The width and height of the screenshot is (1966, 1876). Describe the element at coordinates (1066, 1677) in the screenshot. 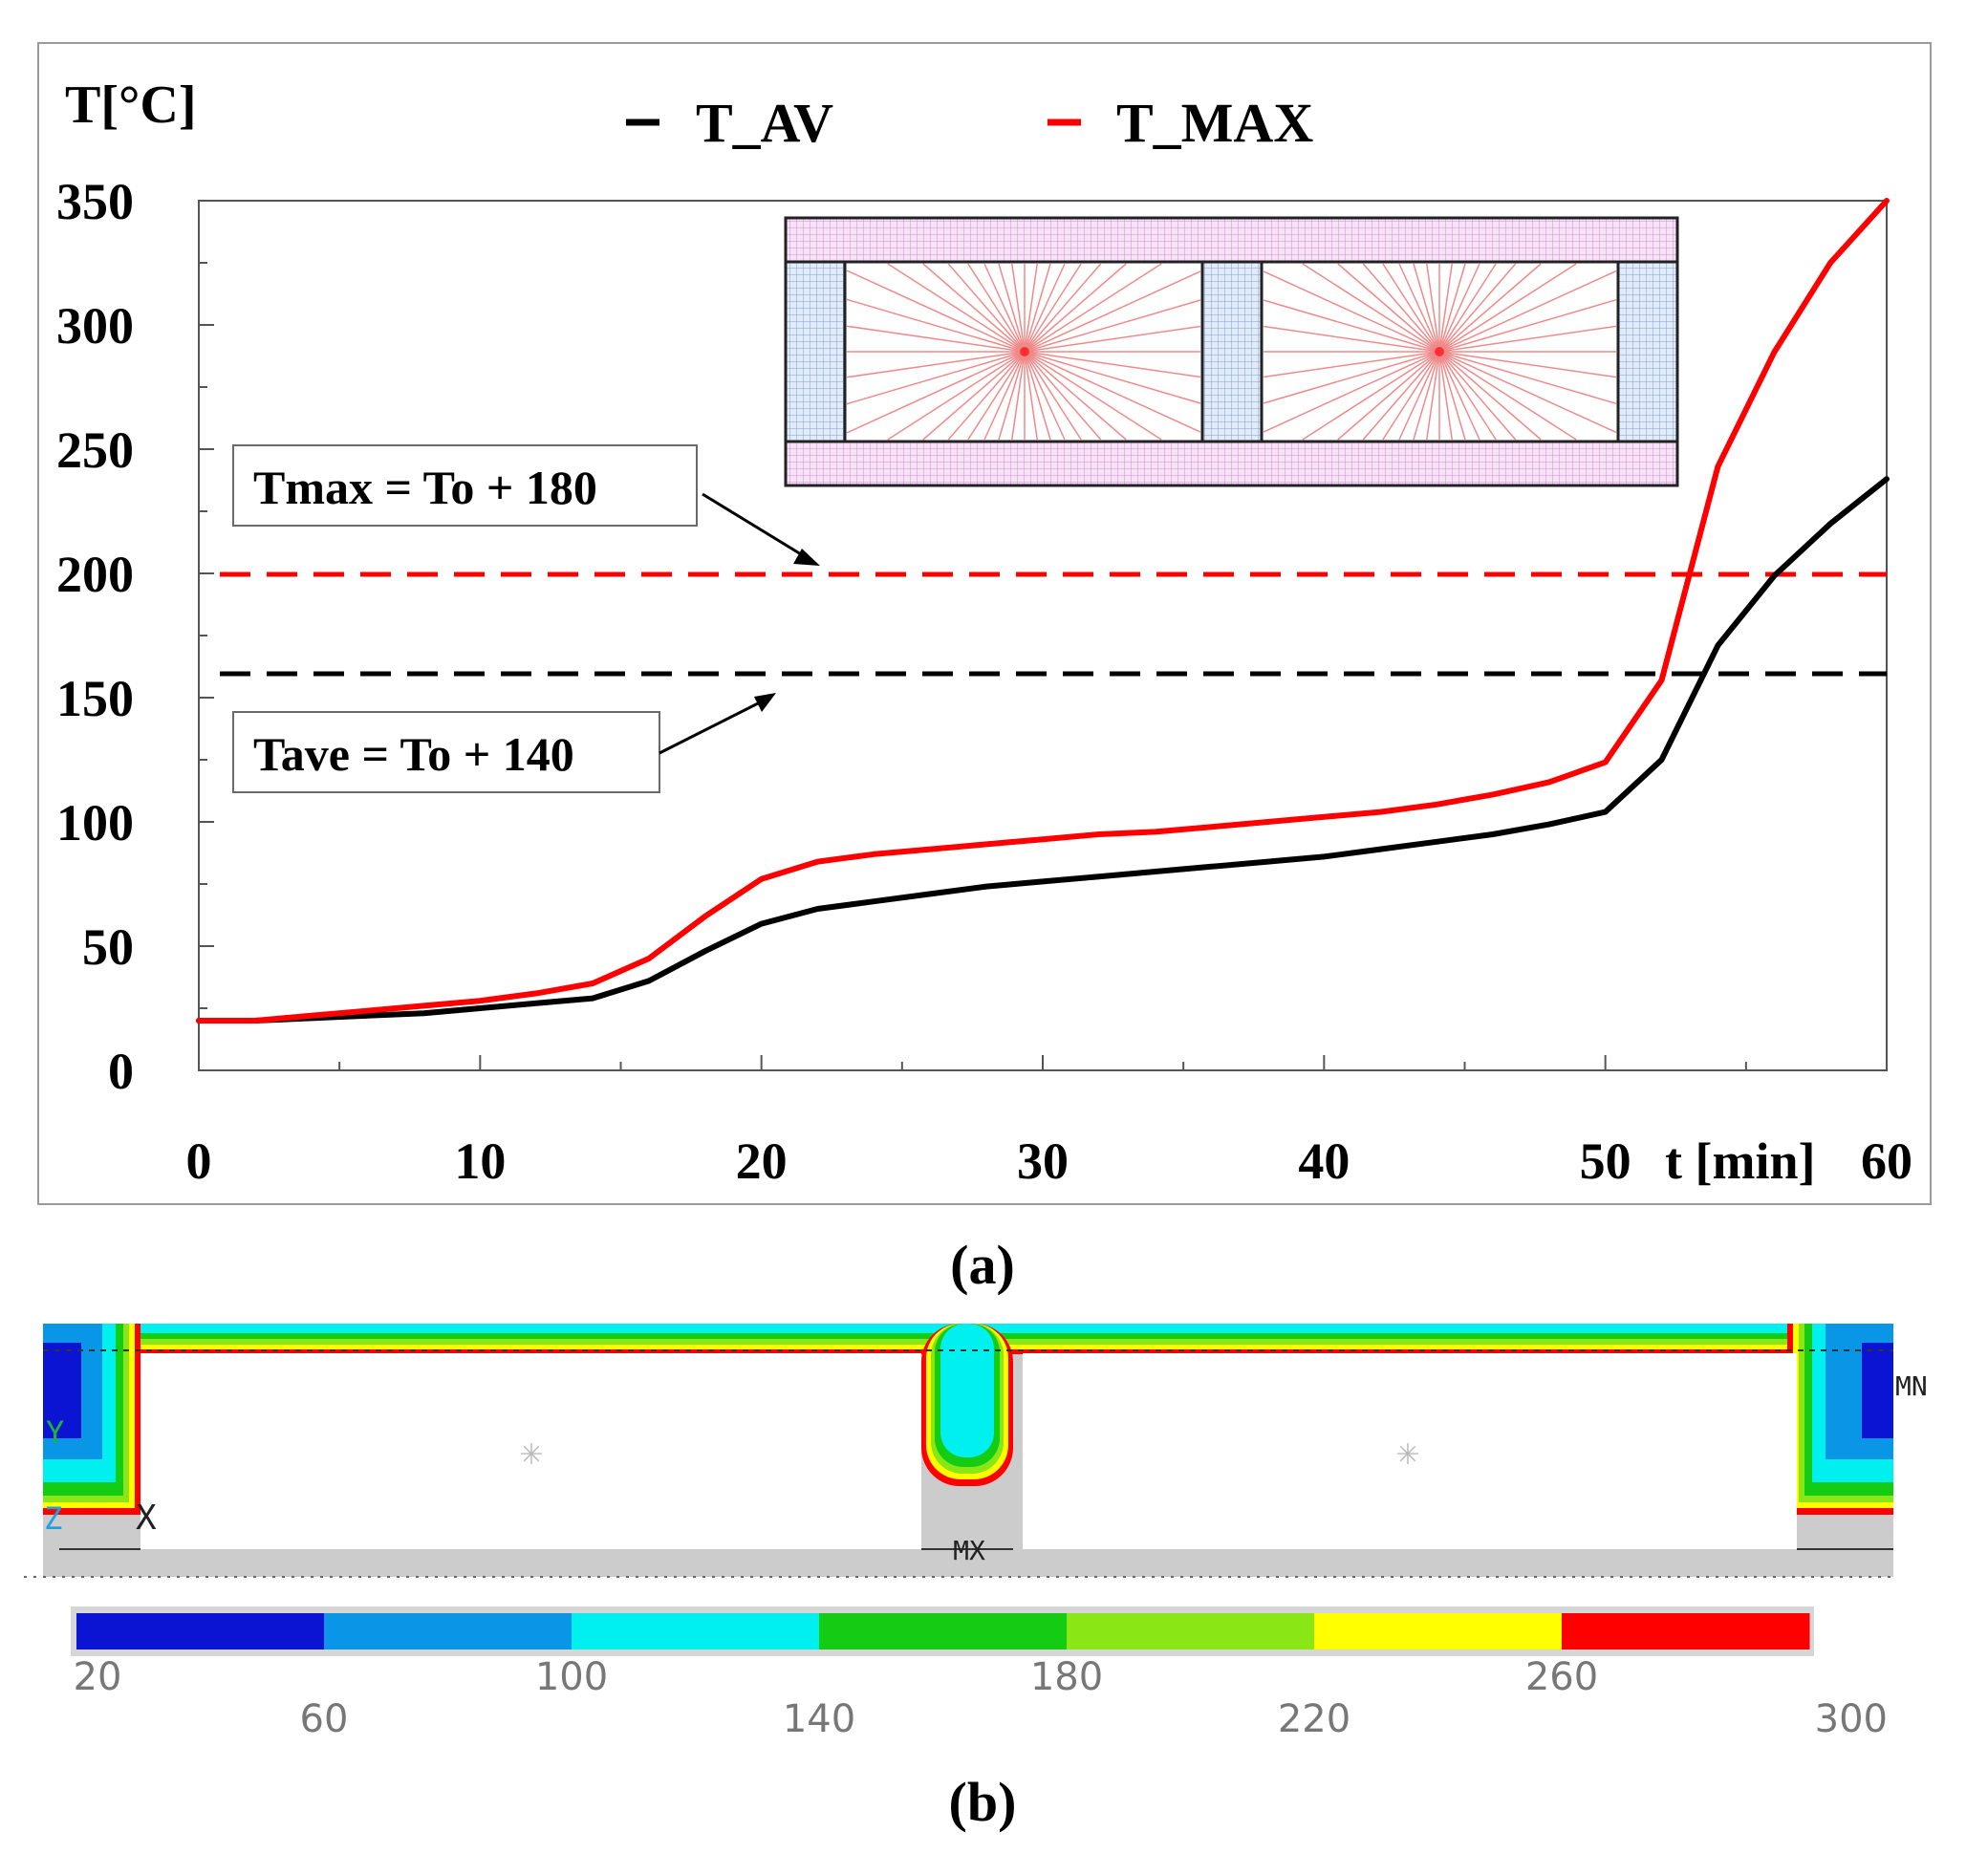

I see `colorbar-tick-label: 180` at that location.